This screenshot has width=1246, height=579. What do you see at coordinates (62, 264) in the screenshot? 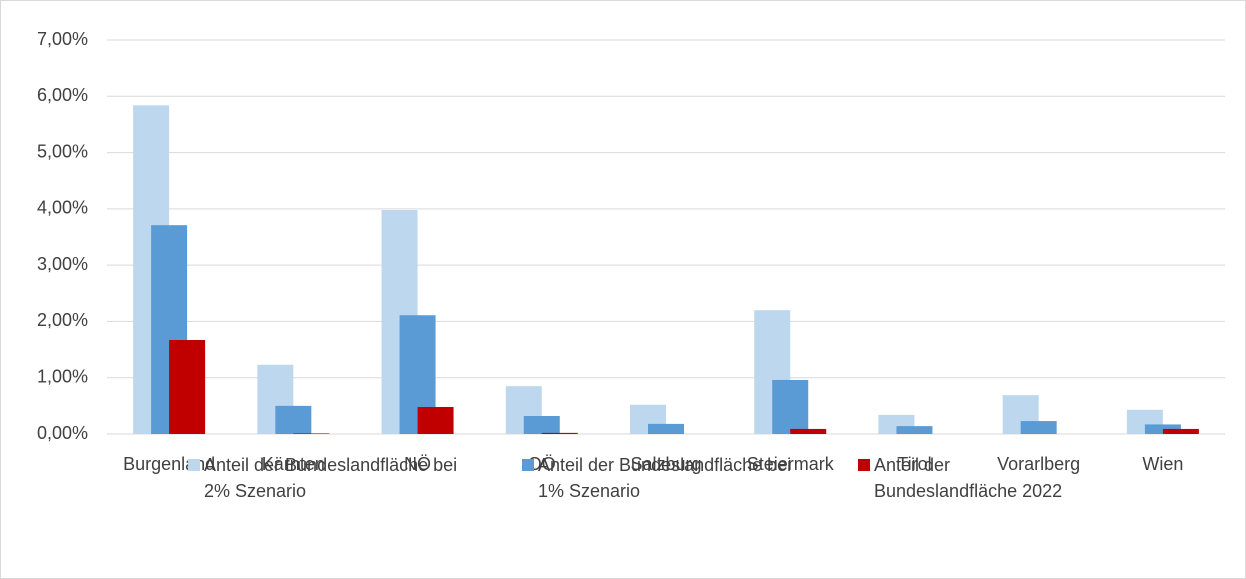
I see `y-tick-label: 3,00%` at bounding box center [62, 264].